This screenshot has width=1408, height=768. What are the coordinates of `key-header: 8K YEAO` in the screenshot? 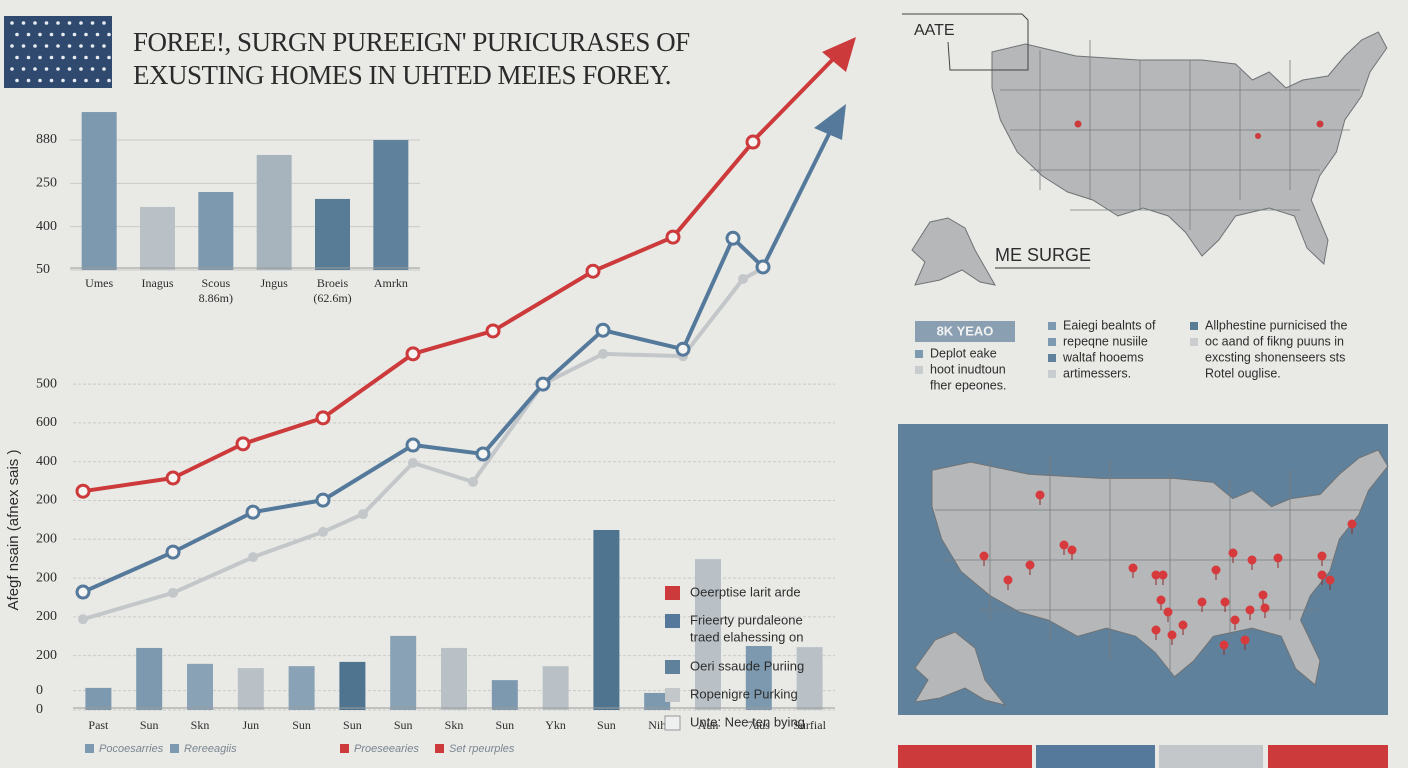 It's located at (965, 330).